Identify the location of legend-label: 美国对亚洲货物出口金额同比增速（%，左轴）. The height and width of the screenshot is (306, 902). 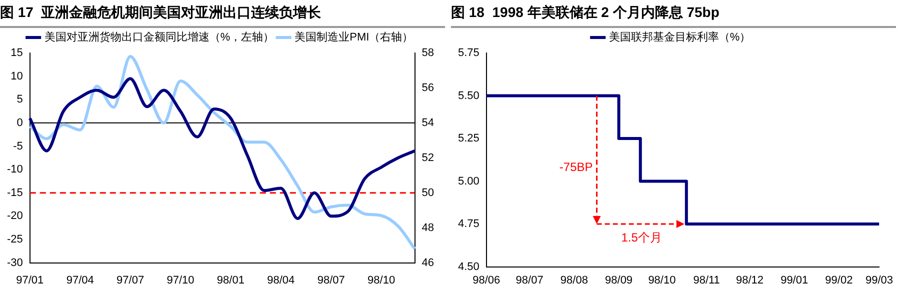
(159, 37).